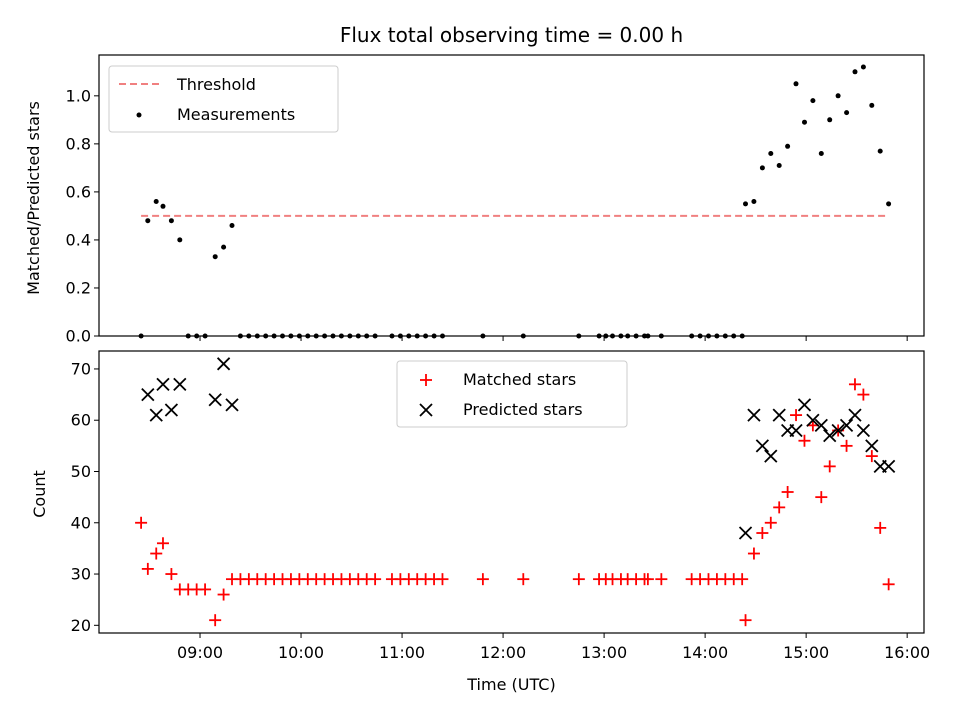  Describe the element at coordinates (78, 95) in the screenshot. I see `top-y-tick-label: 1.0` at that location.